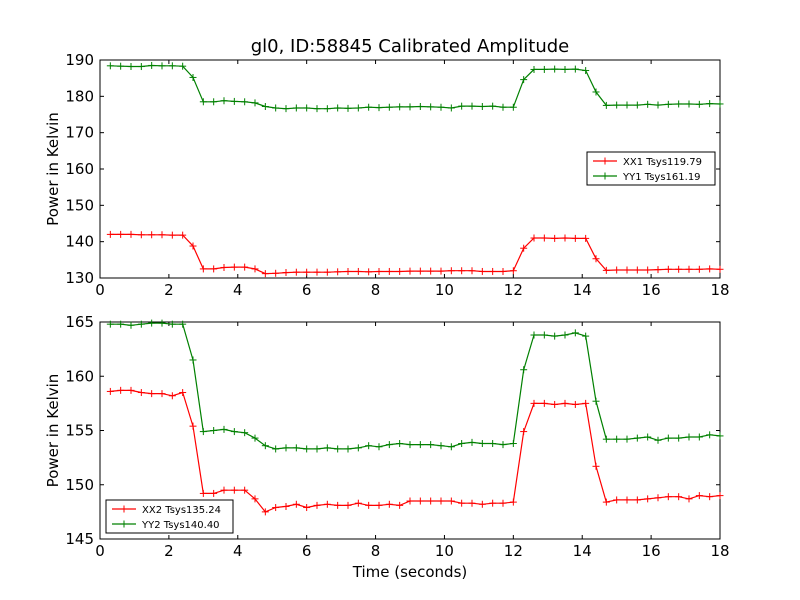 The height and width of the screenshot is (600, 800). I want to click on x-tick-label: 10, so click(444, 551).